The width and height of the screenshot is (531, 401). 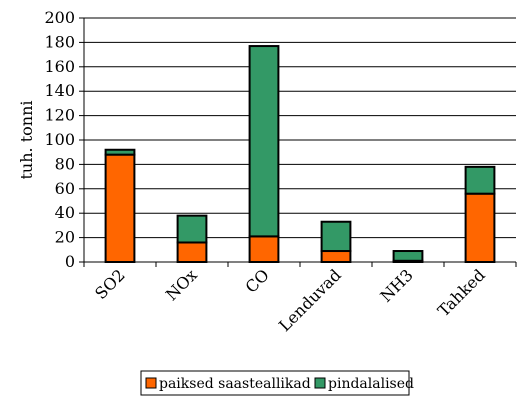 I want to click on legend-label-paiksed: paiksed saasteallikad, so click(x=235, y=384).